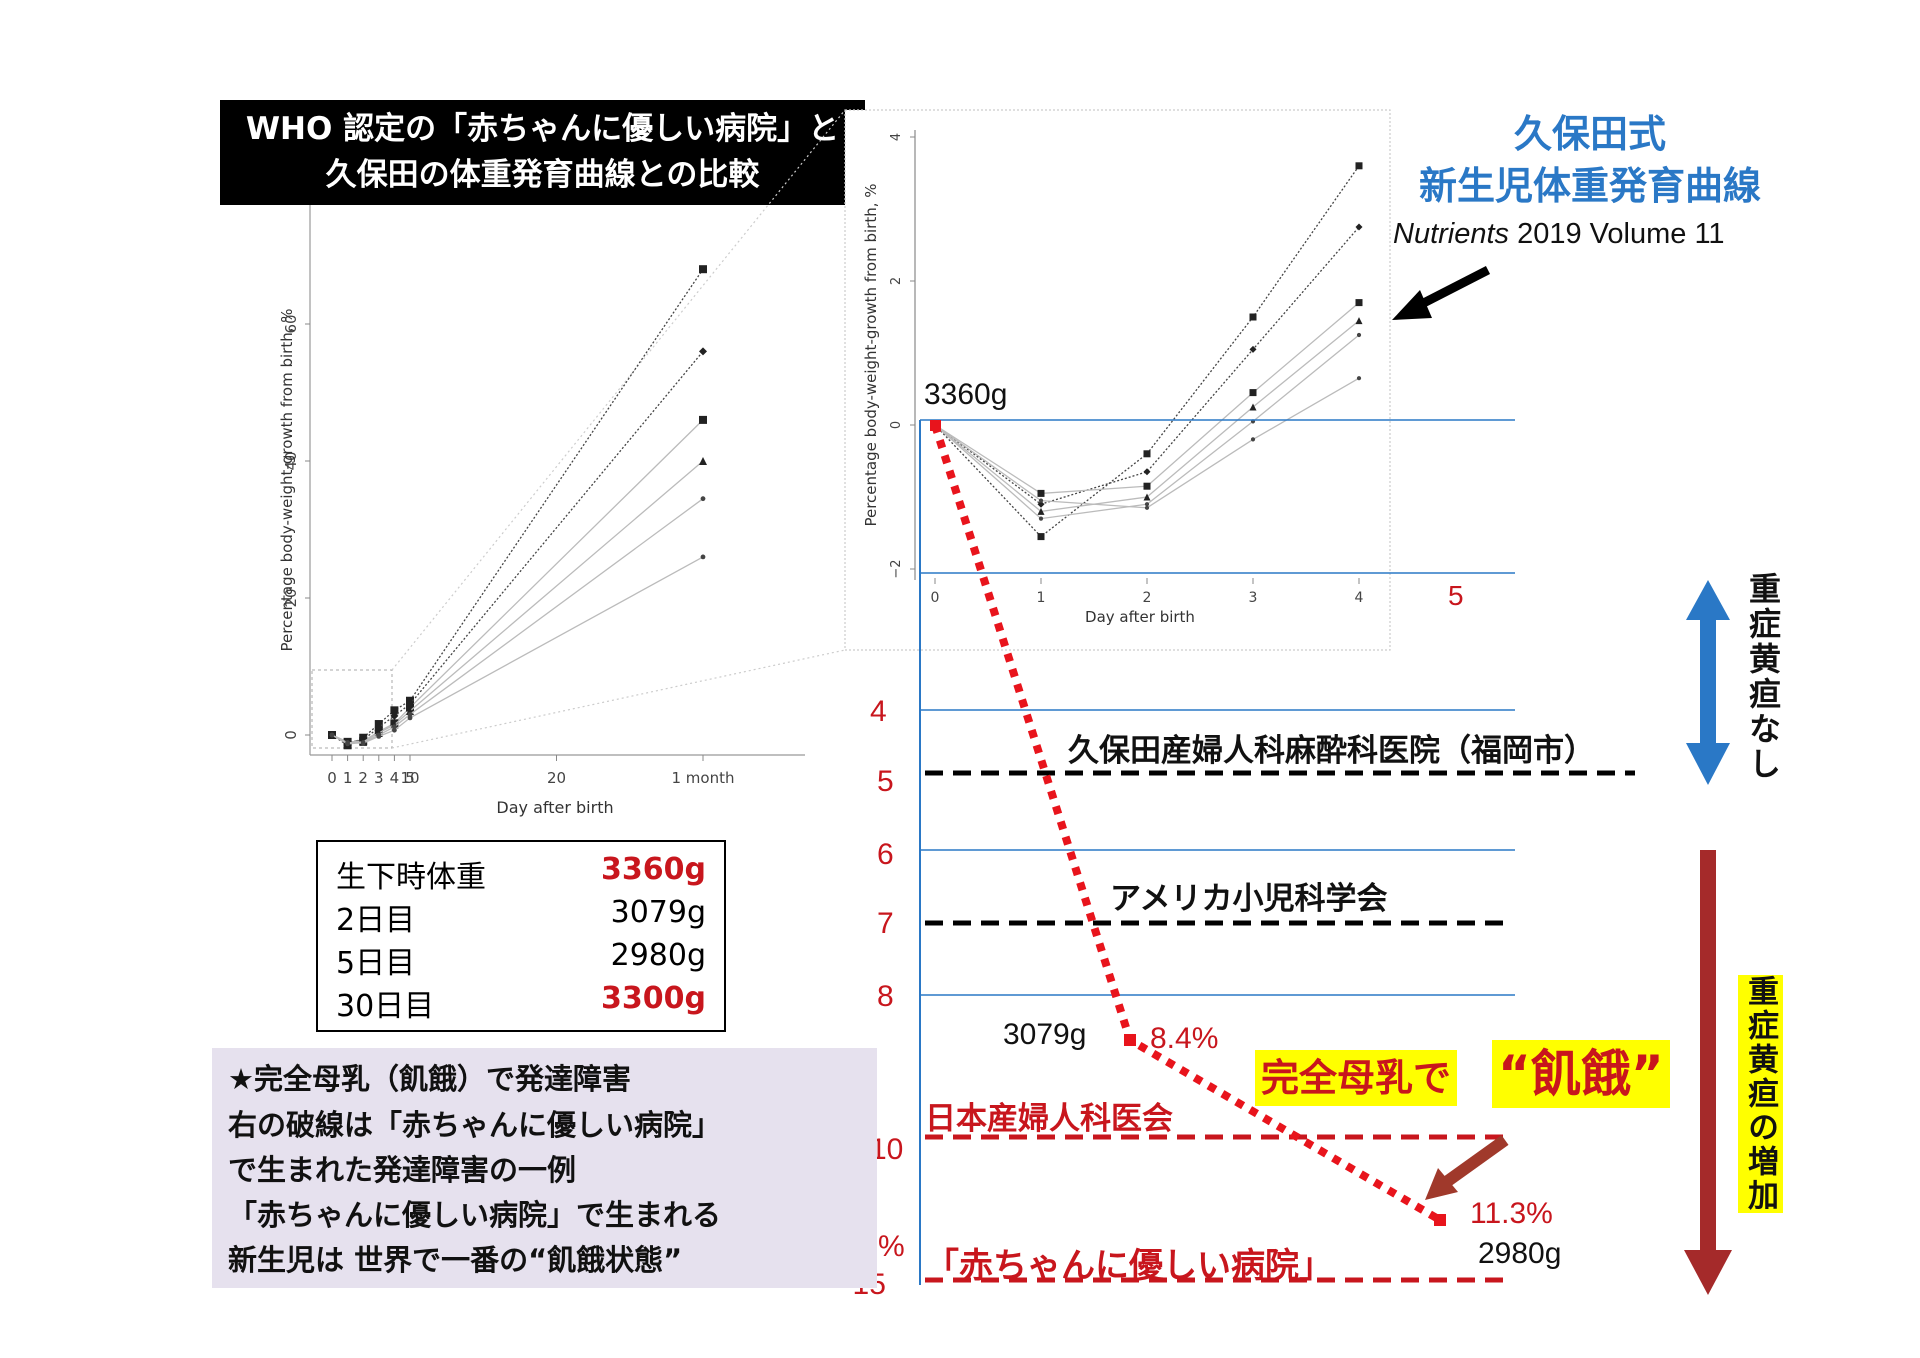 This screenshot has width=1920, height=1358. I want to click on weight-row-value: 3360g, so click(653, 869).